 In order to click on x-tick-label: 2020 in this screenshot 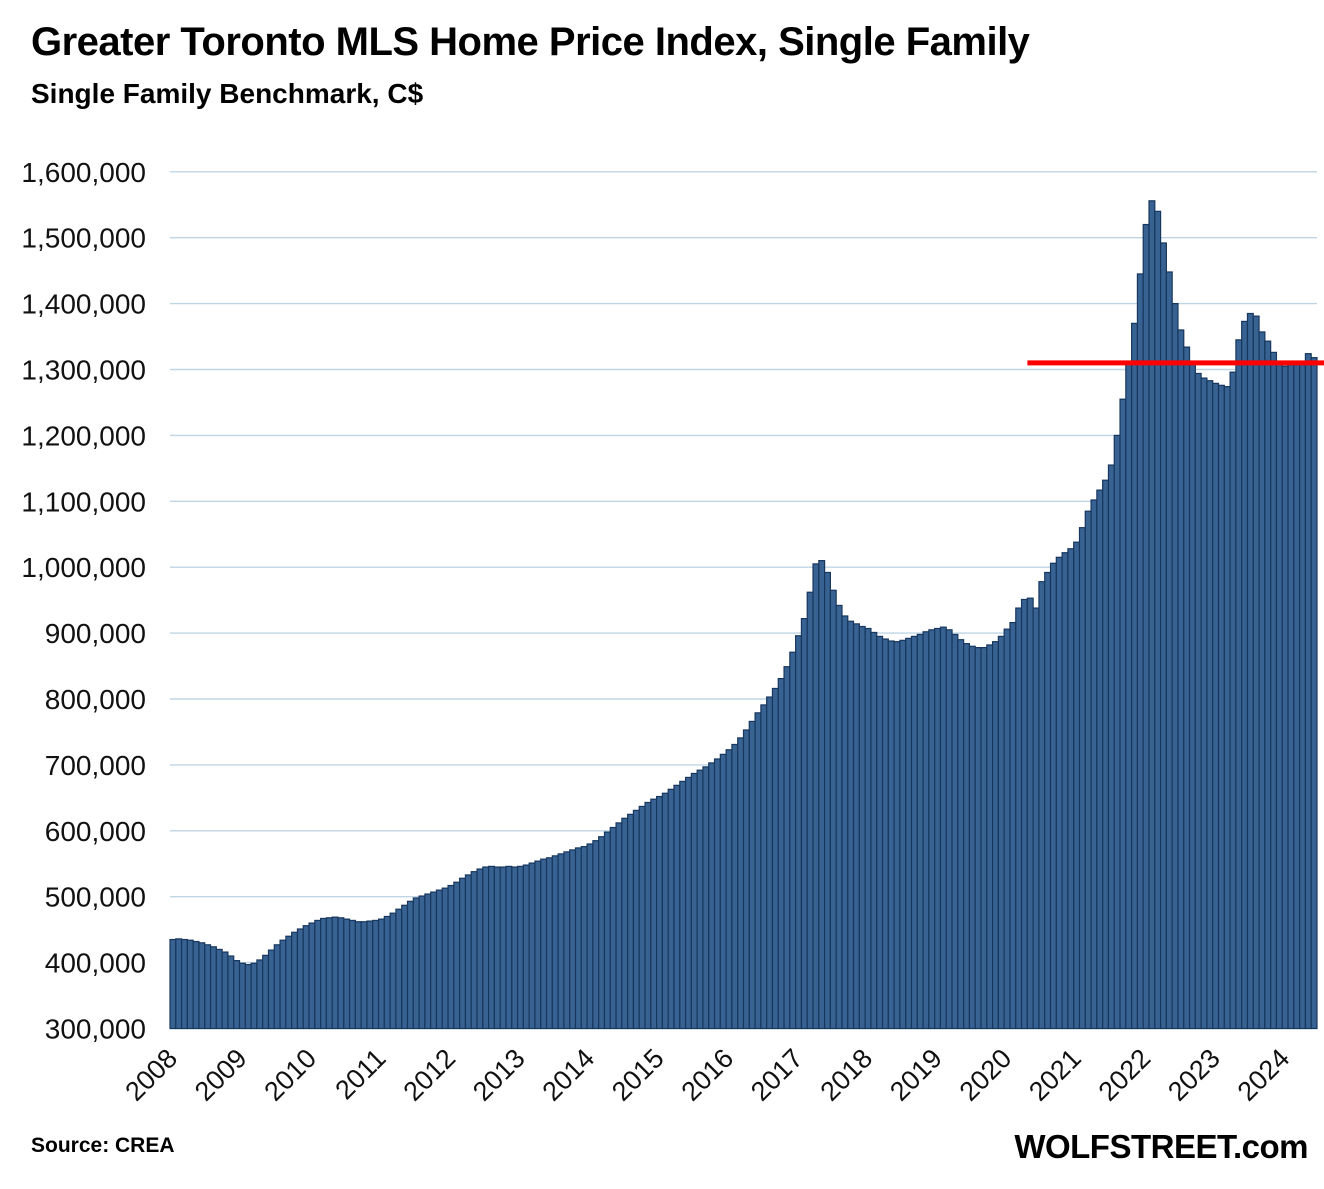, I will do `click(986, 1075)`.